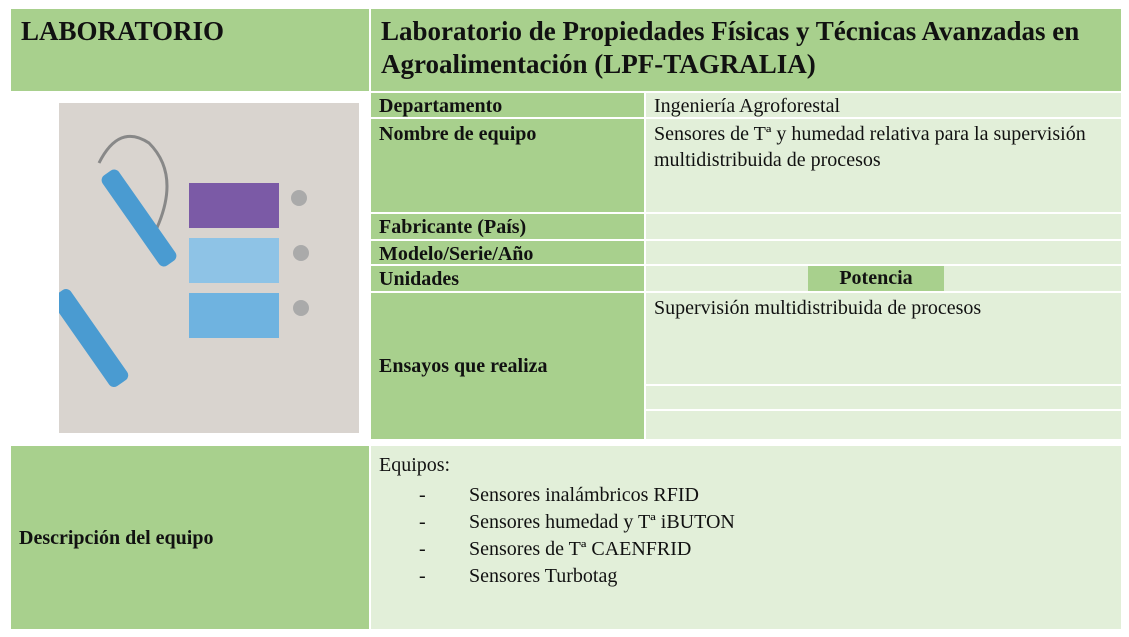  Describe the element at coordinates (190, 50) in the screenshot. I see `lab-label: LABORATORIO` at that location.